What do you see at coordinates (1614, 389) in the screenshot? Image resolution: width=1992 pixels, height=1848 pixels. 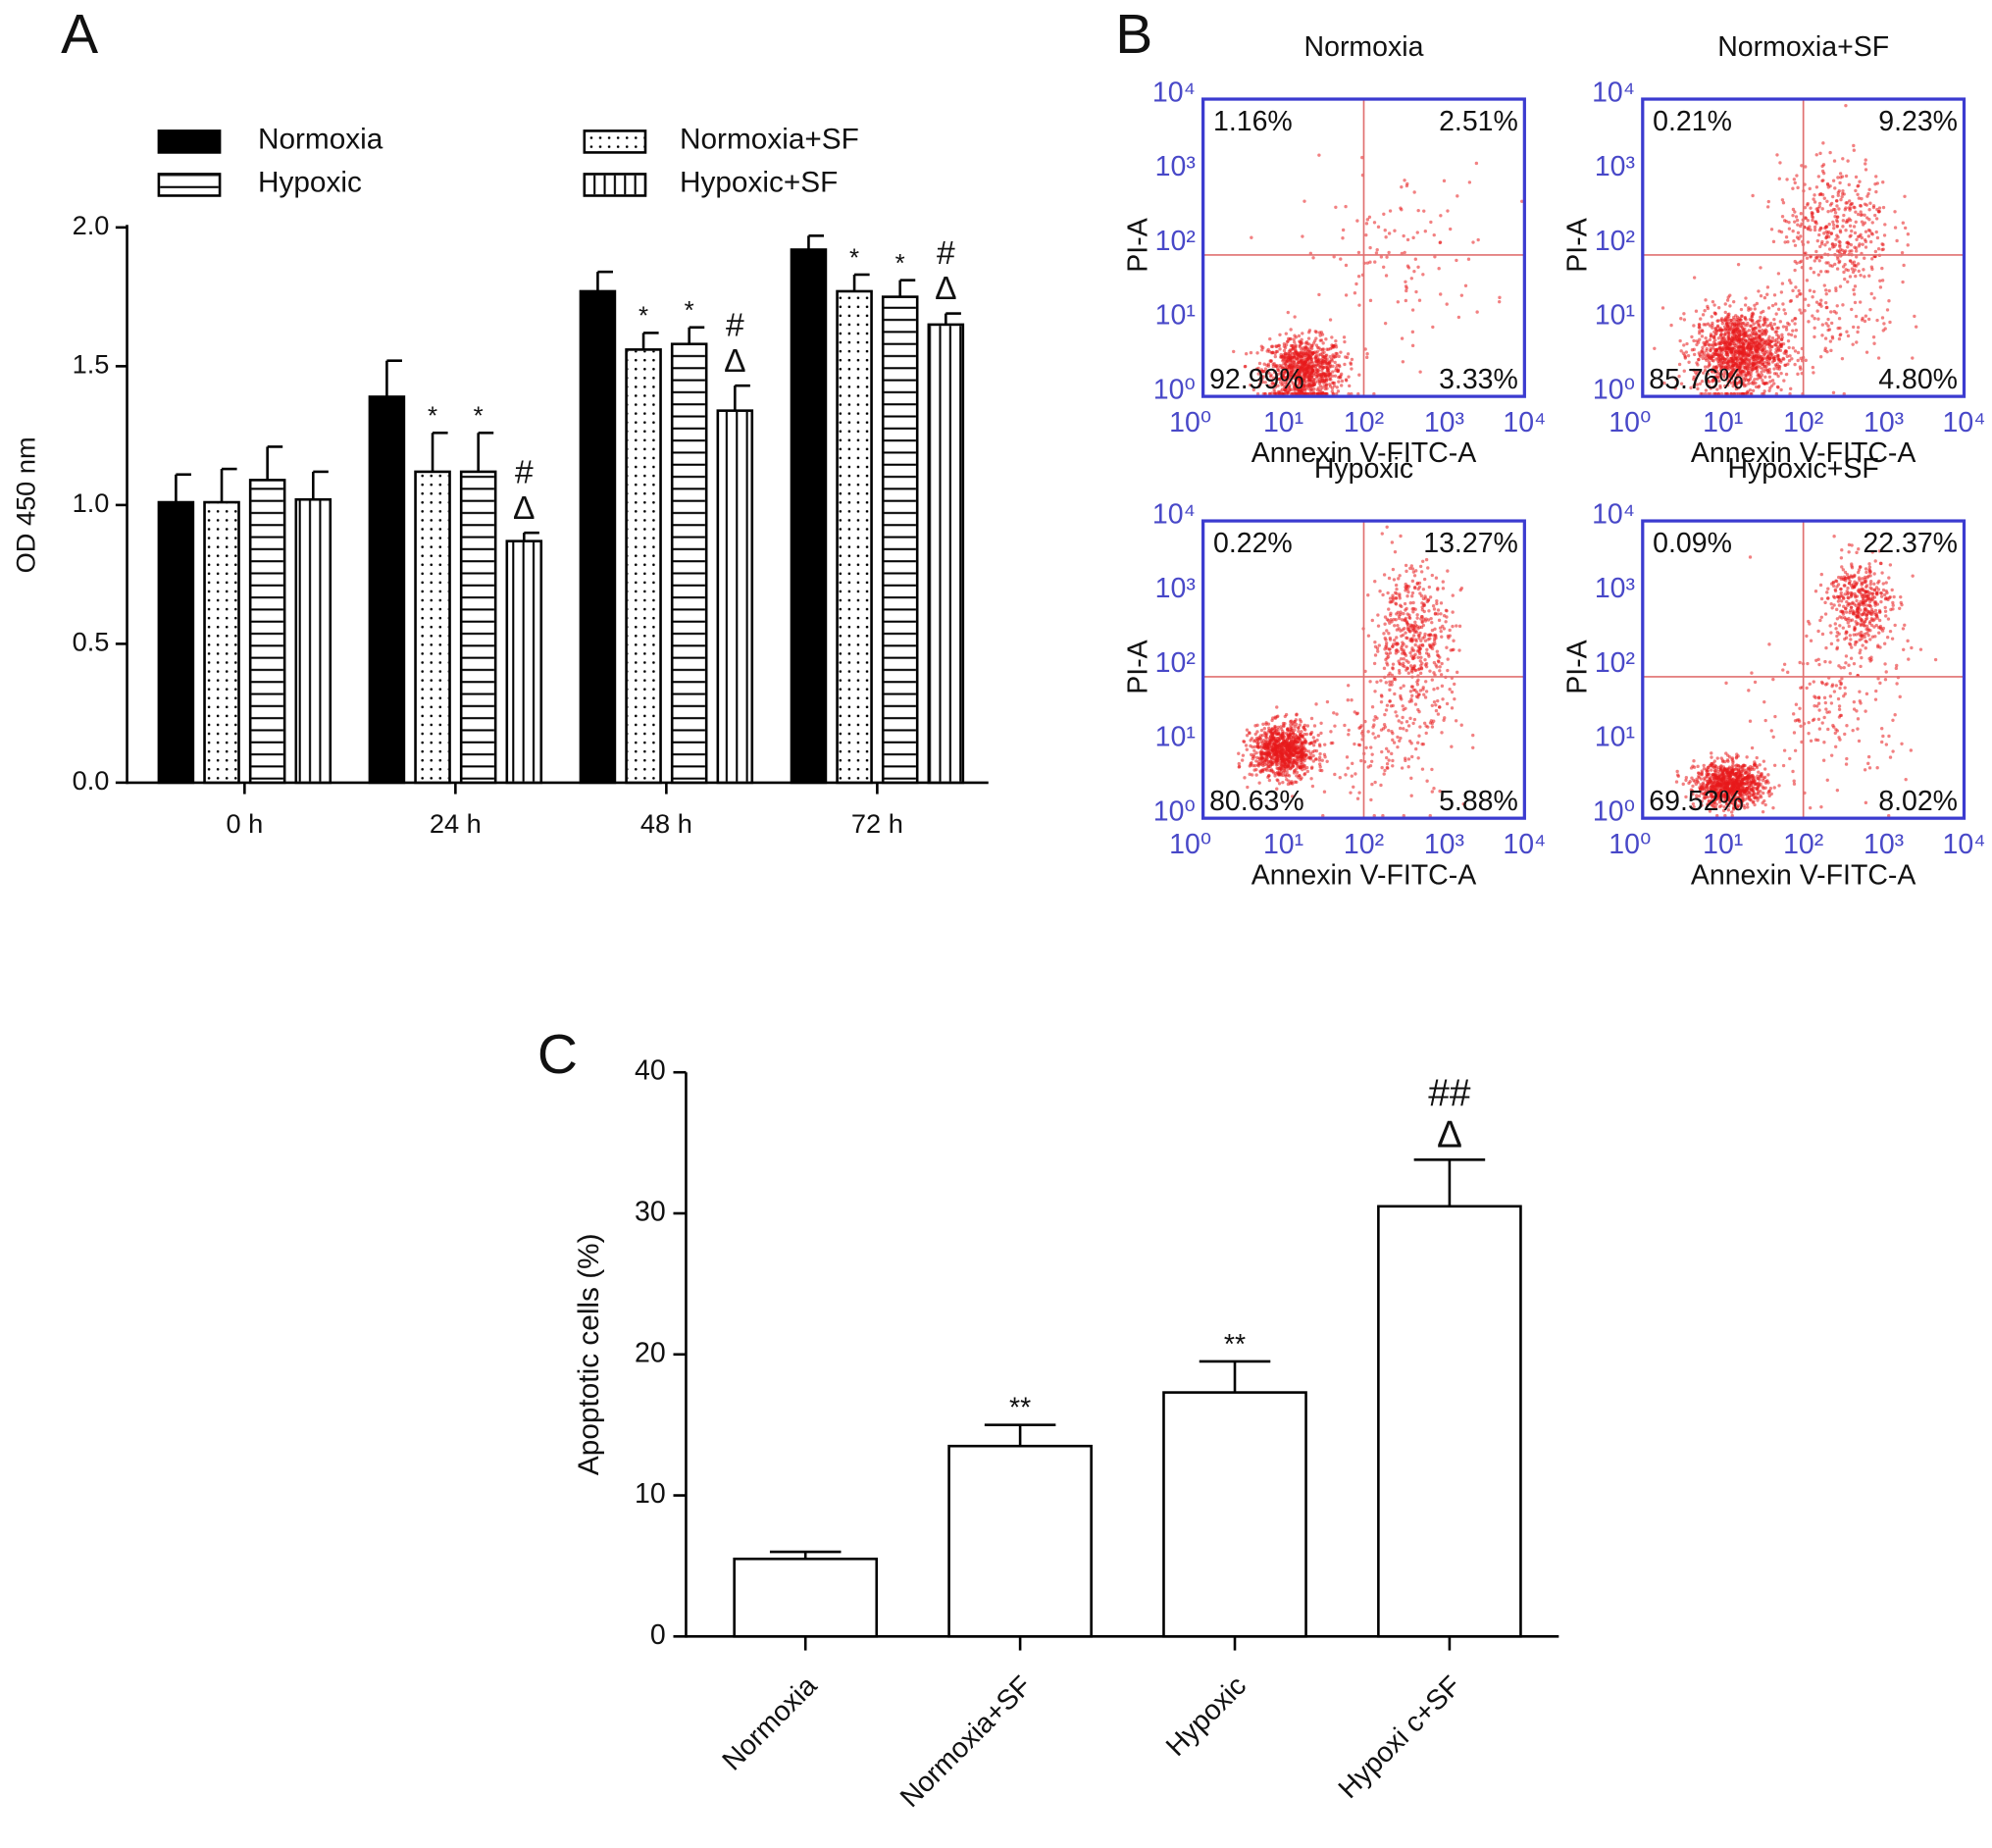 I see `y-tick-label: 10⁰` at bounding box center [1614, 389].